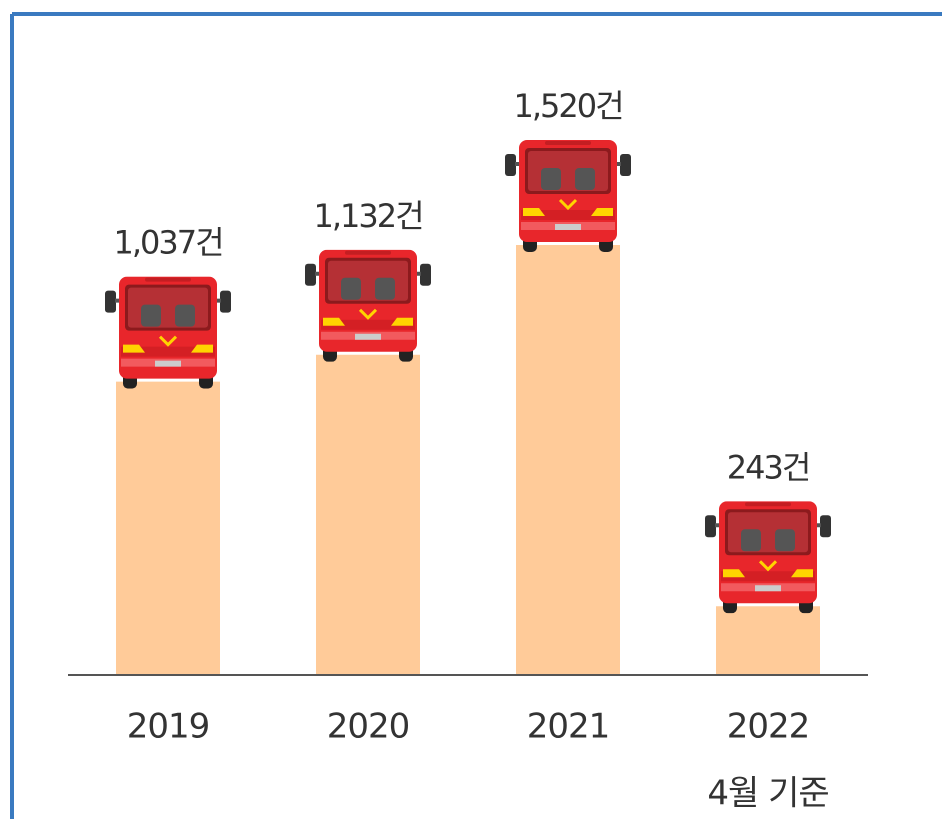 The height and width of the screenshot is (819, 942). What do you see at coordinates (367, 216) in the screenshot?
I see `value-label: 1,132건` at bounding box center [367, 216].